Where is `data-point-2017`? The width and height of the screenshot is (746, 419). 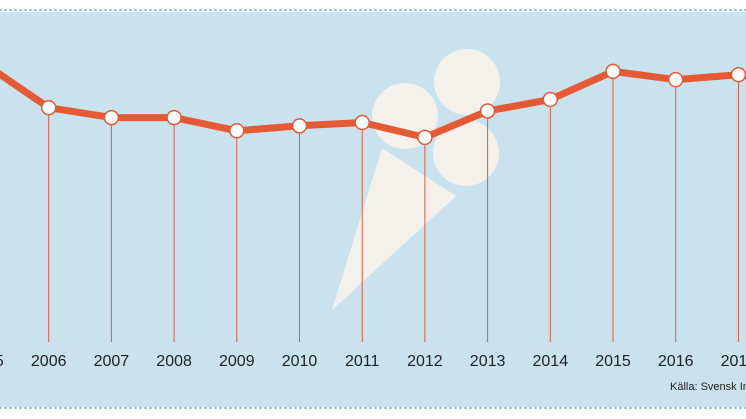 data-point-2017 is located at coordinates (738, 74).